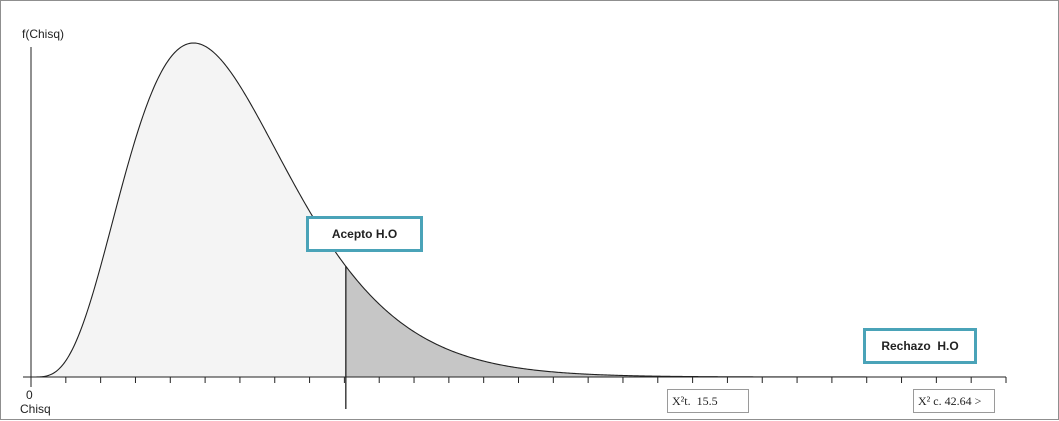 The image size is (1059, 421). What do you see at coordinates (364, 234) in the screenshot?
I see `accept-region-callout: Acepto H.O` at bounding box center [364, 234].